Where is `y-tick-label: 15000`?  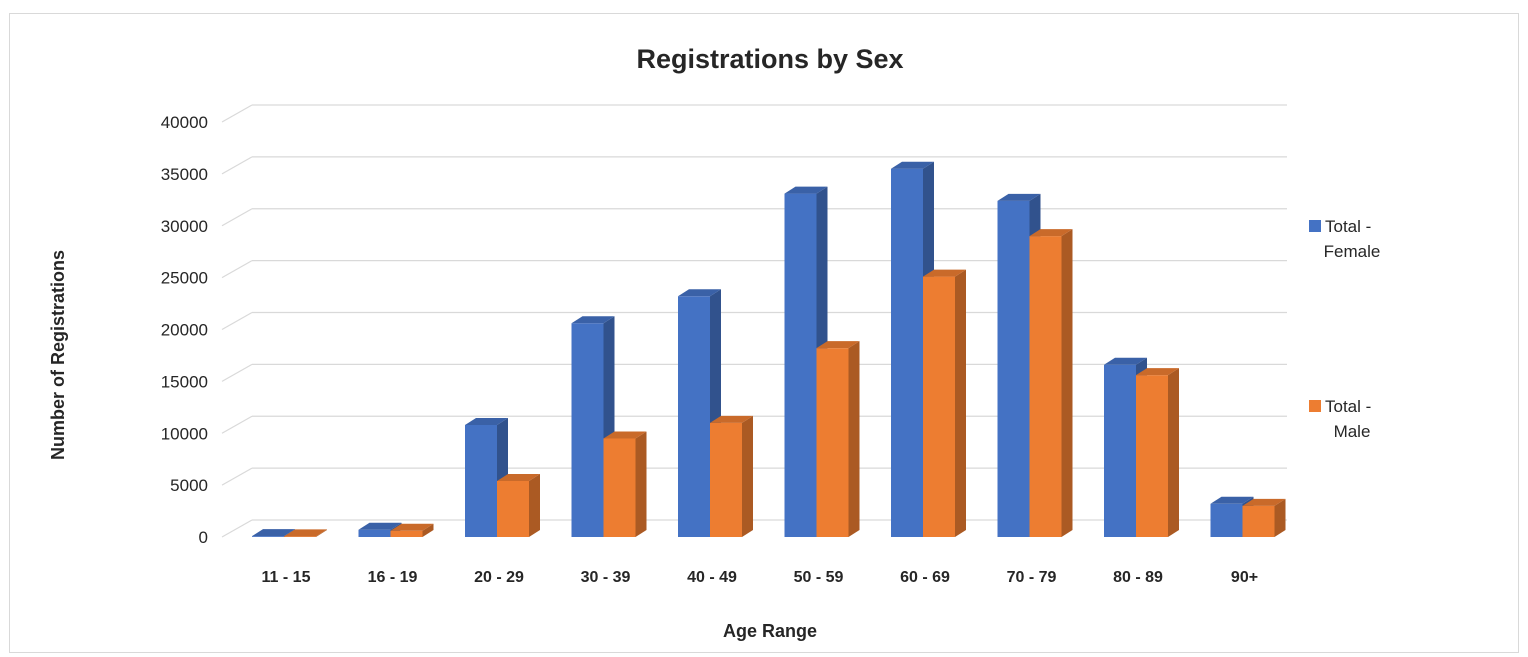 y-tick-label: 15000 is located at coordinates (184, 381).